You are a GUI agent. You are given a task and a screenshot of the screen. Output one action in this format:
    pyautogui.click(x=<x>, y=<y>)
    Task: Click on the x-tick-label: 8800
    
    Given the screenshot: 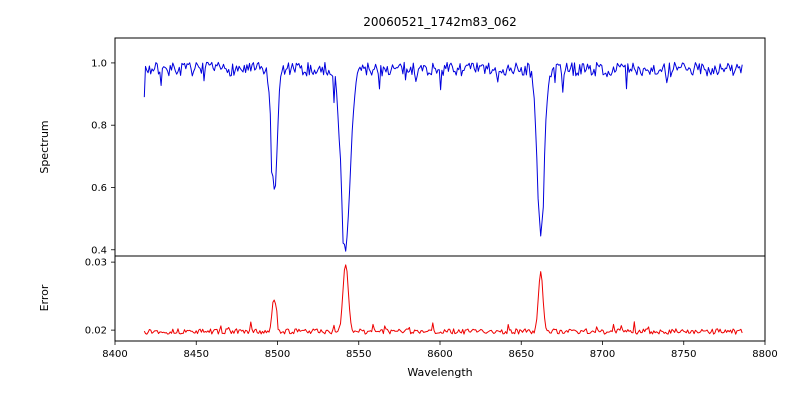 What is the action you would take?
    pyautogui.click(x=764, y=354)
    